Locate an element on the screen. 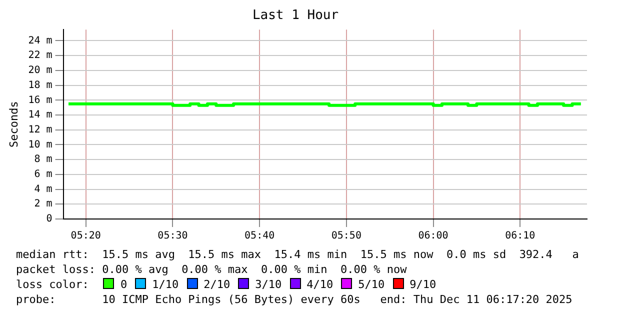 This screenshot has width=617, height=310. y-tick-label: 4 m is located at coordinates (43, 189).